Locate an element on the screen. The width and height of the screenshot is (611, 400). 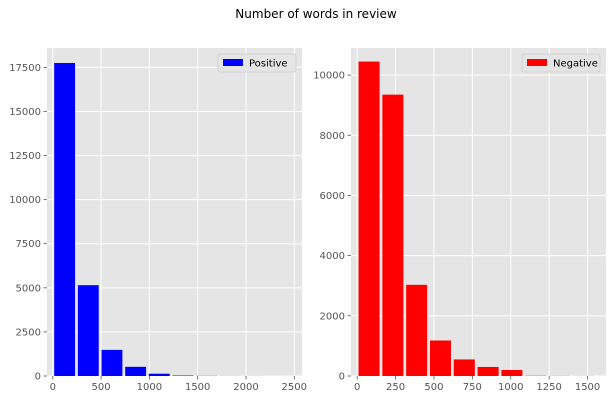
legend-label: Positive is located at coordinates (268, 64).